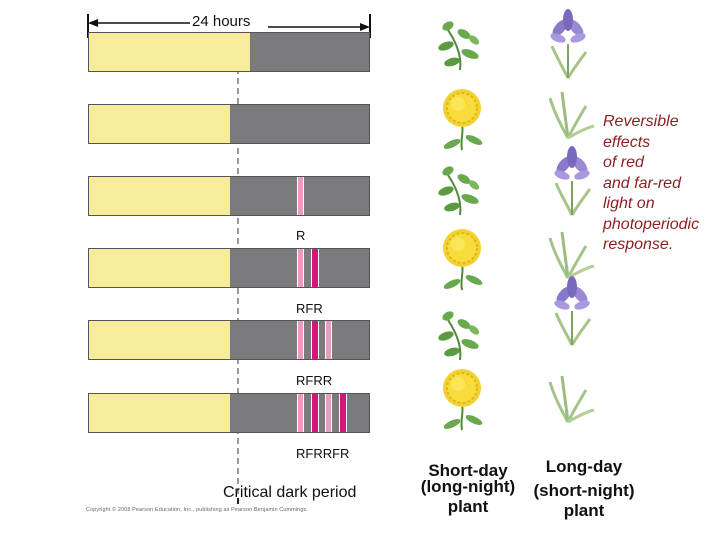 The width and height of the screenshot is (720, 540). What do you see at coordinates (314, 380) in the screenshot?
I see `sequence-label: RFRR` at bounding box center [314, 380].